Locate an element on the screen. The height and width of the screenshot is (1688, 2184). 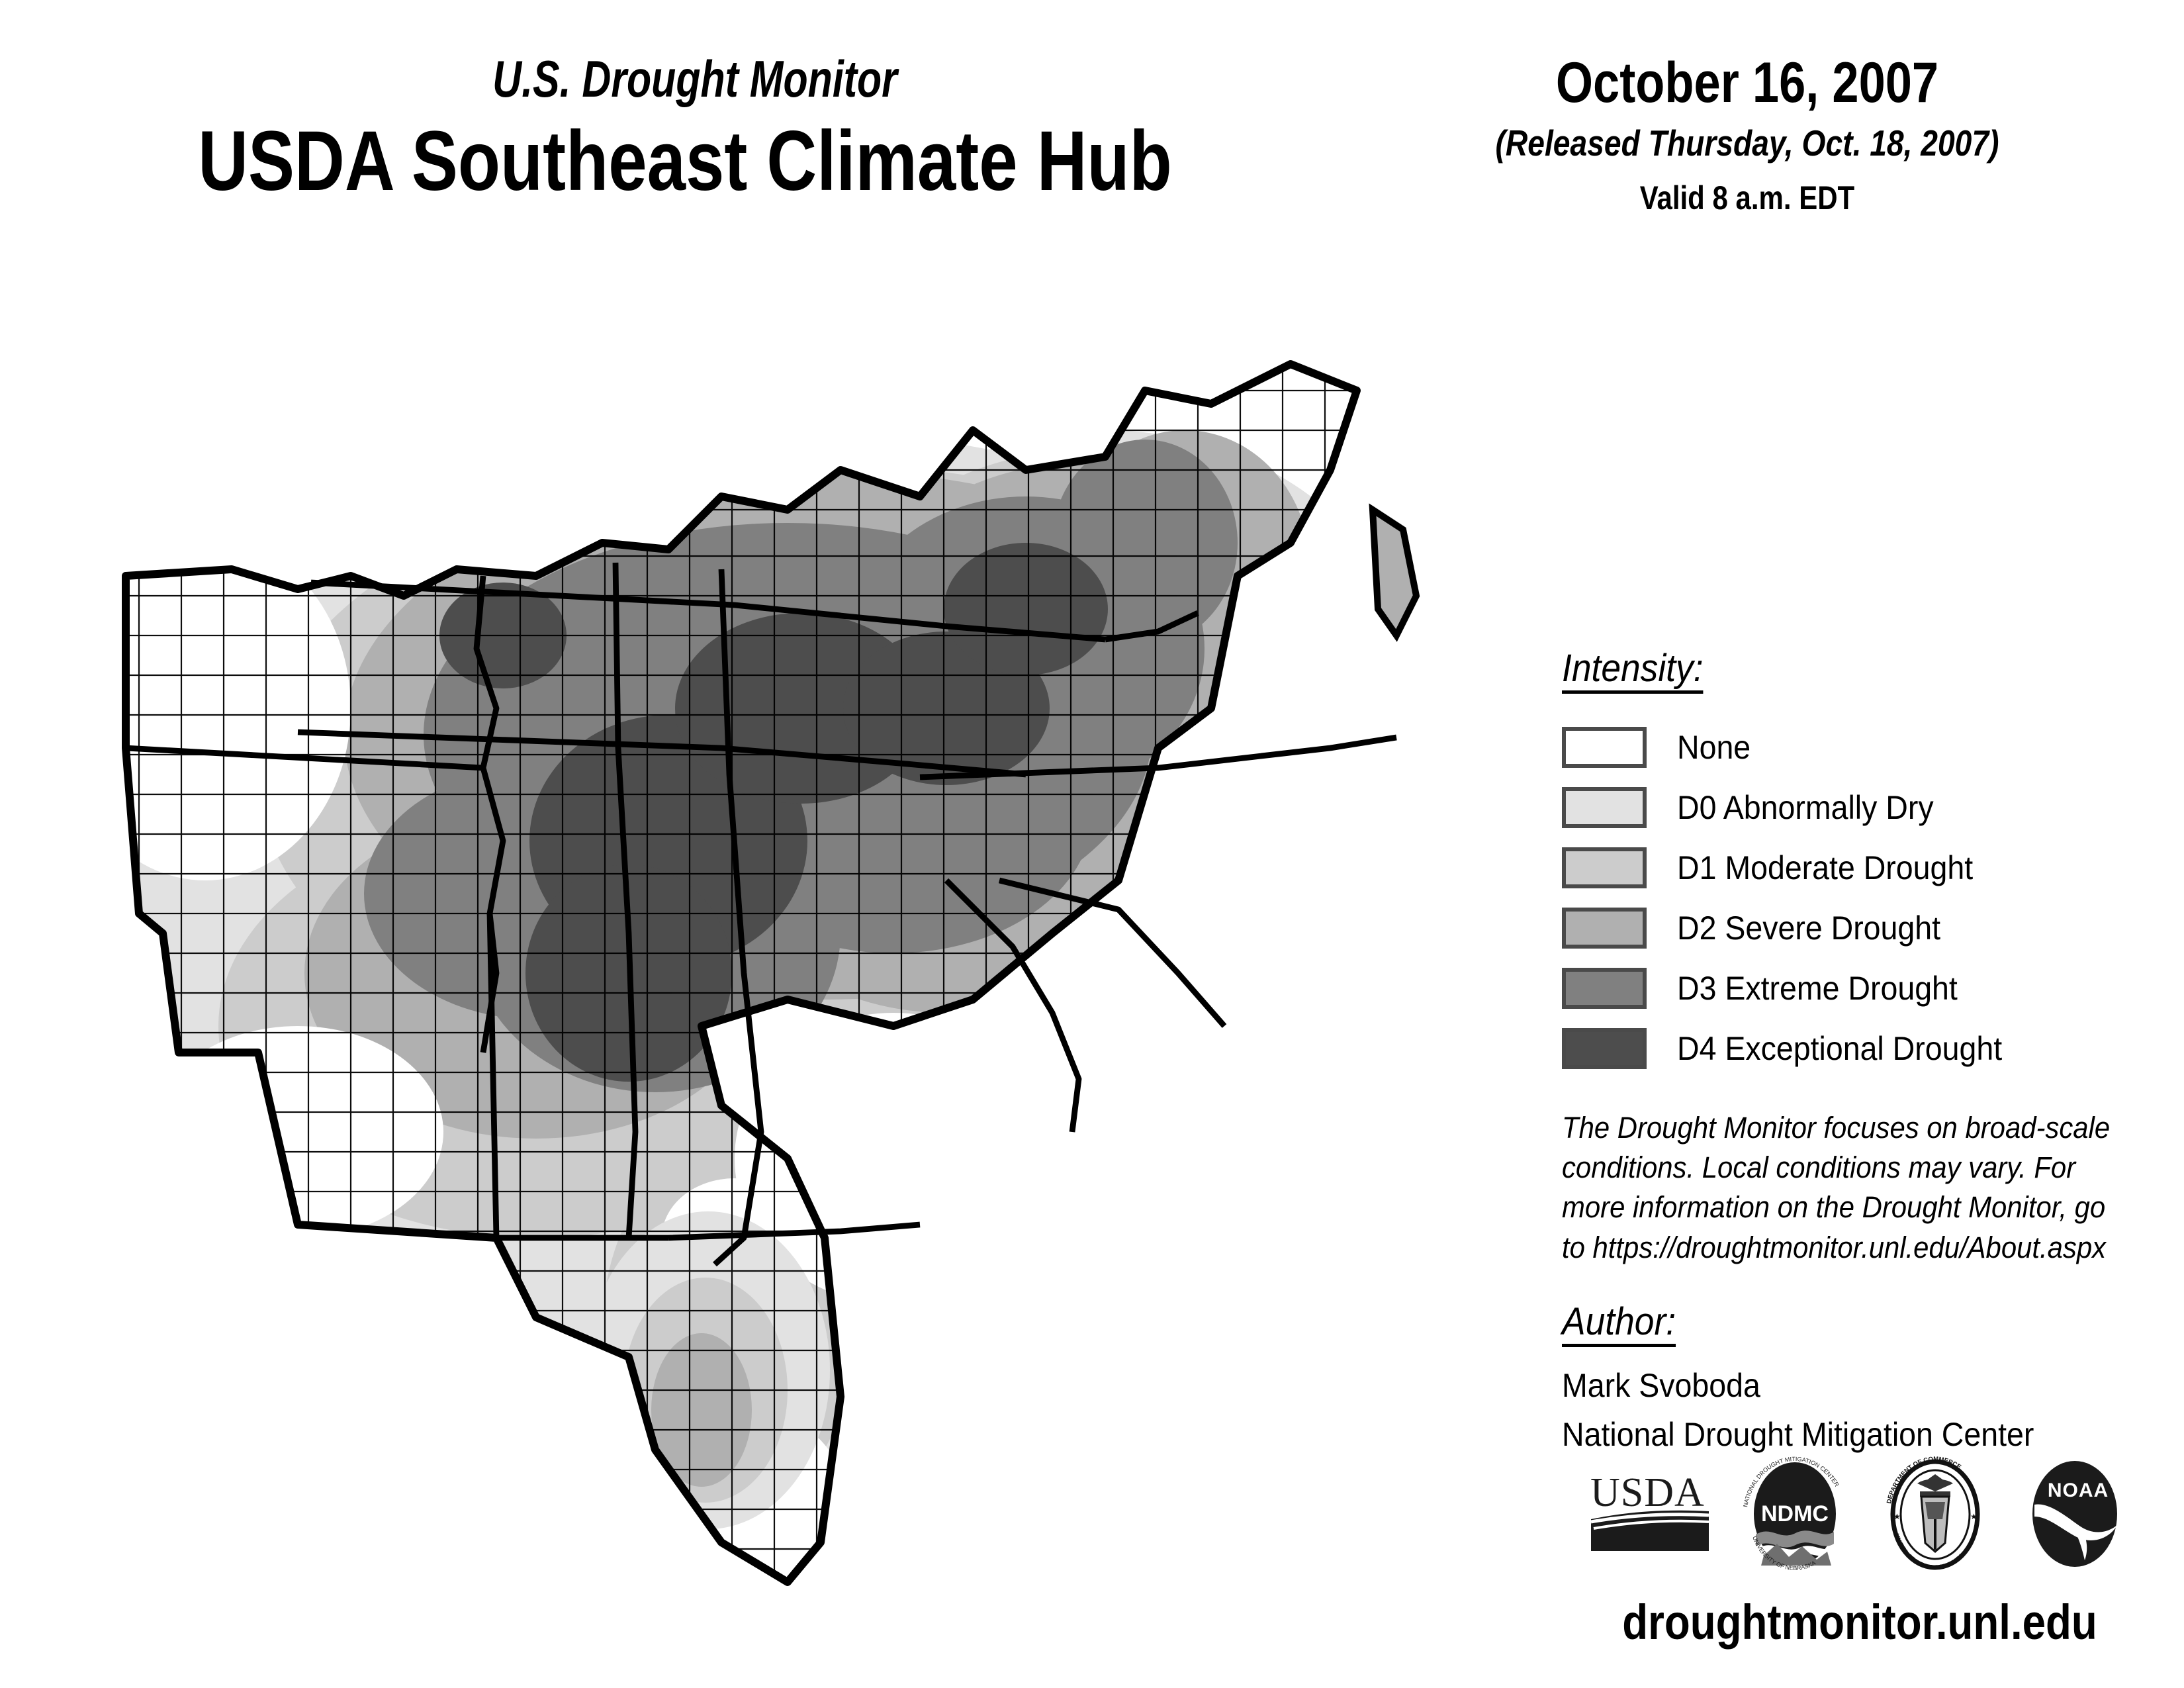
author-name: Mark Svoboda is located at coordinates (1661, 1385).